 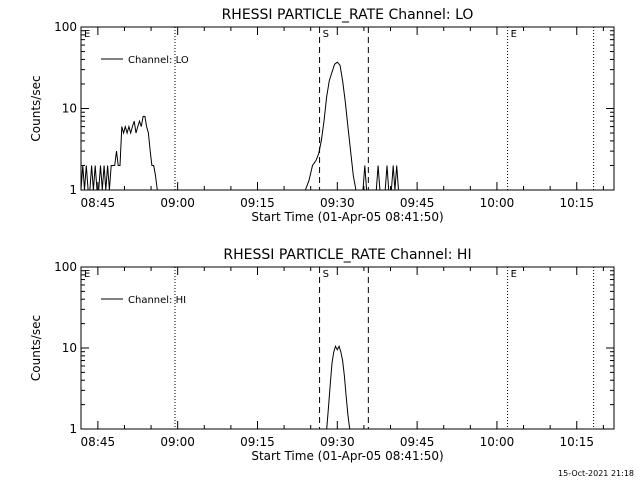 I want to click on lo-marker-label: S, so click(x=326, y=34).